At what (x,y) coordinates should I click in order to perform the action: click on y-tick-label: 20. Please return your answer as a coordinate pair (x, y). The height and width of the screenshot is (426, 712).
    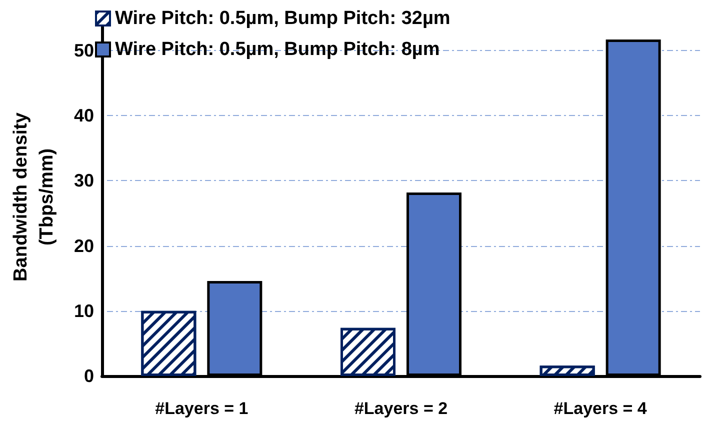
    Looking at the image, I should click on (84, 246).